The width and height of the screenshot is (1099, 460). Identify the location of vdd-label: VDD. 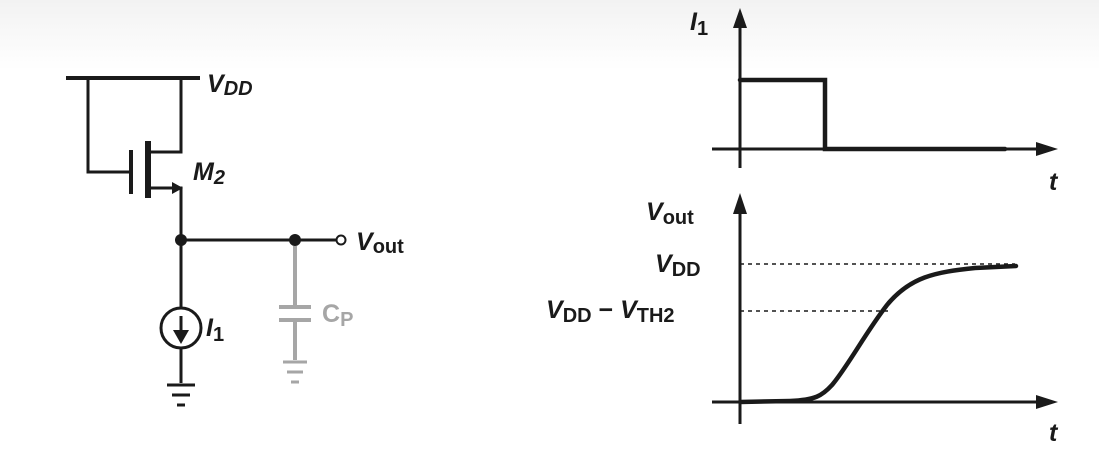
(230, 85).